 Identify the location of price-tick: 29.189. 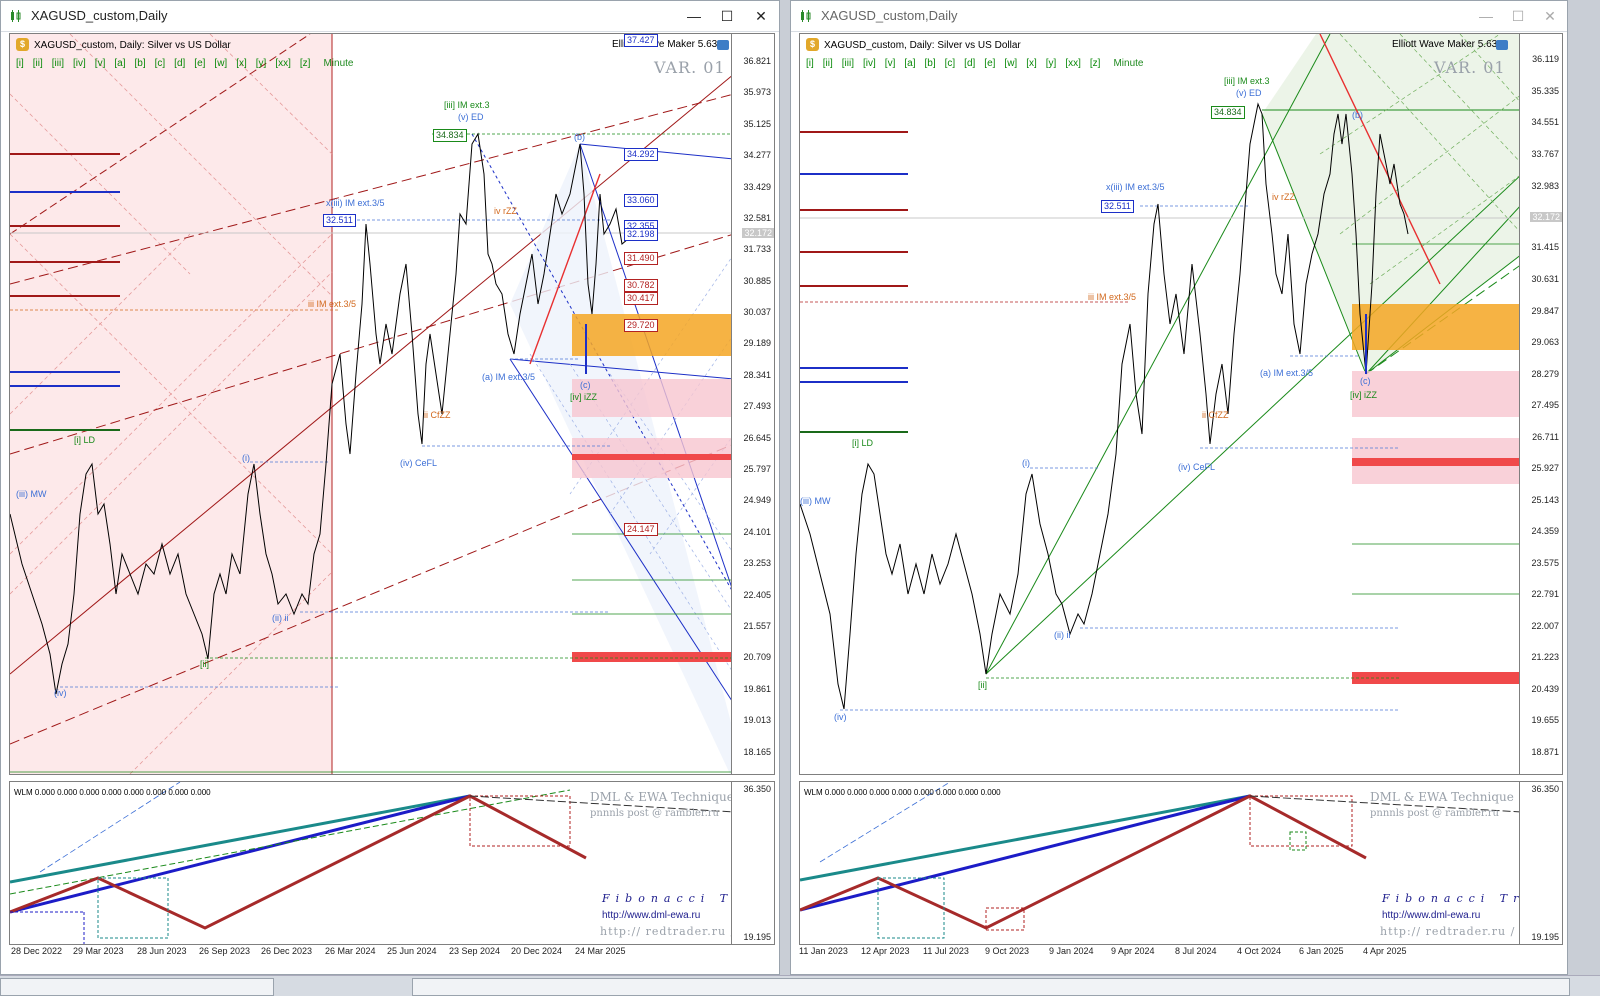
(757, 343).